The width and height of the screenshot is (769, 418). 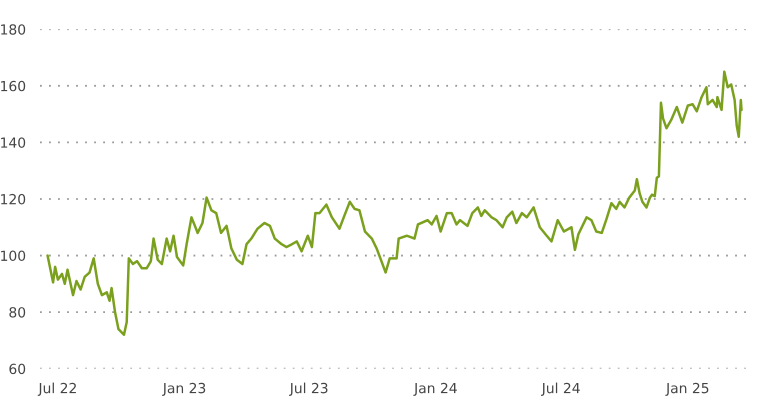 What do you see at coordinates (308, 389) in the screenshot?
I see `x-tick-label: Jul 23` at bounding box center [308, 389].